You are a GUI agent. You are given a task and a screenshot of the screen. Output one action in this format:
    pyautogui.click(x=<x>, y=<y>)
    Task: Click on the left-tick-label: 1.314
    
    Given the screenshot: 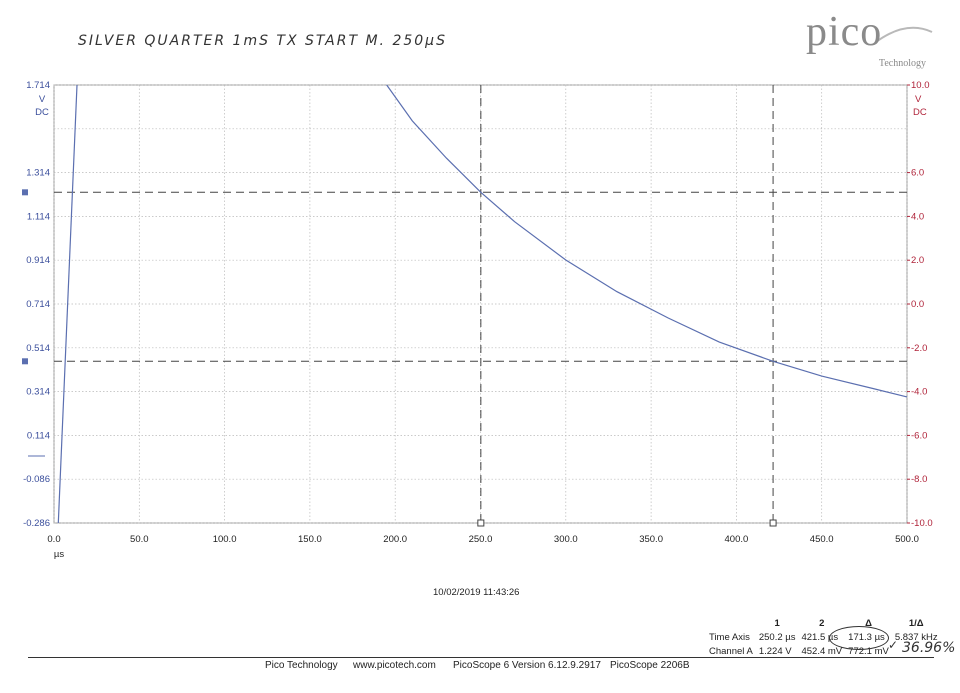 What is the action you would take?
    pyautogui.click(x=38, y=173)
    